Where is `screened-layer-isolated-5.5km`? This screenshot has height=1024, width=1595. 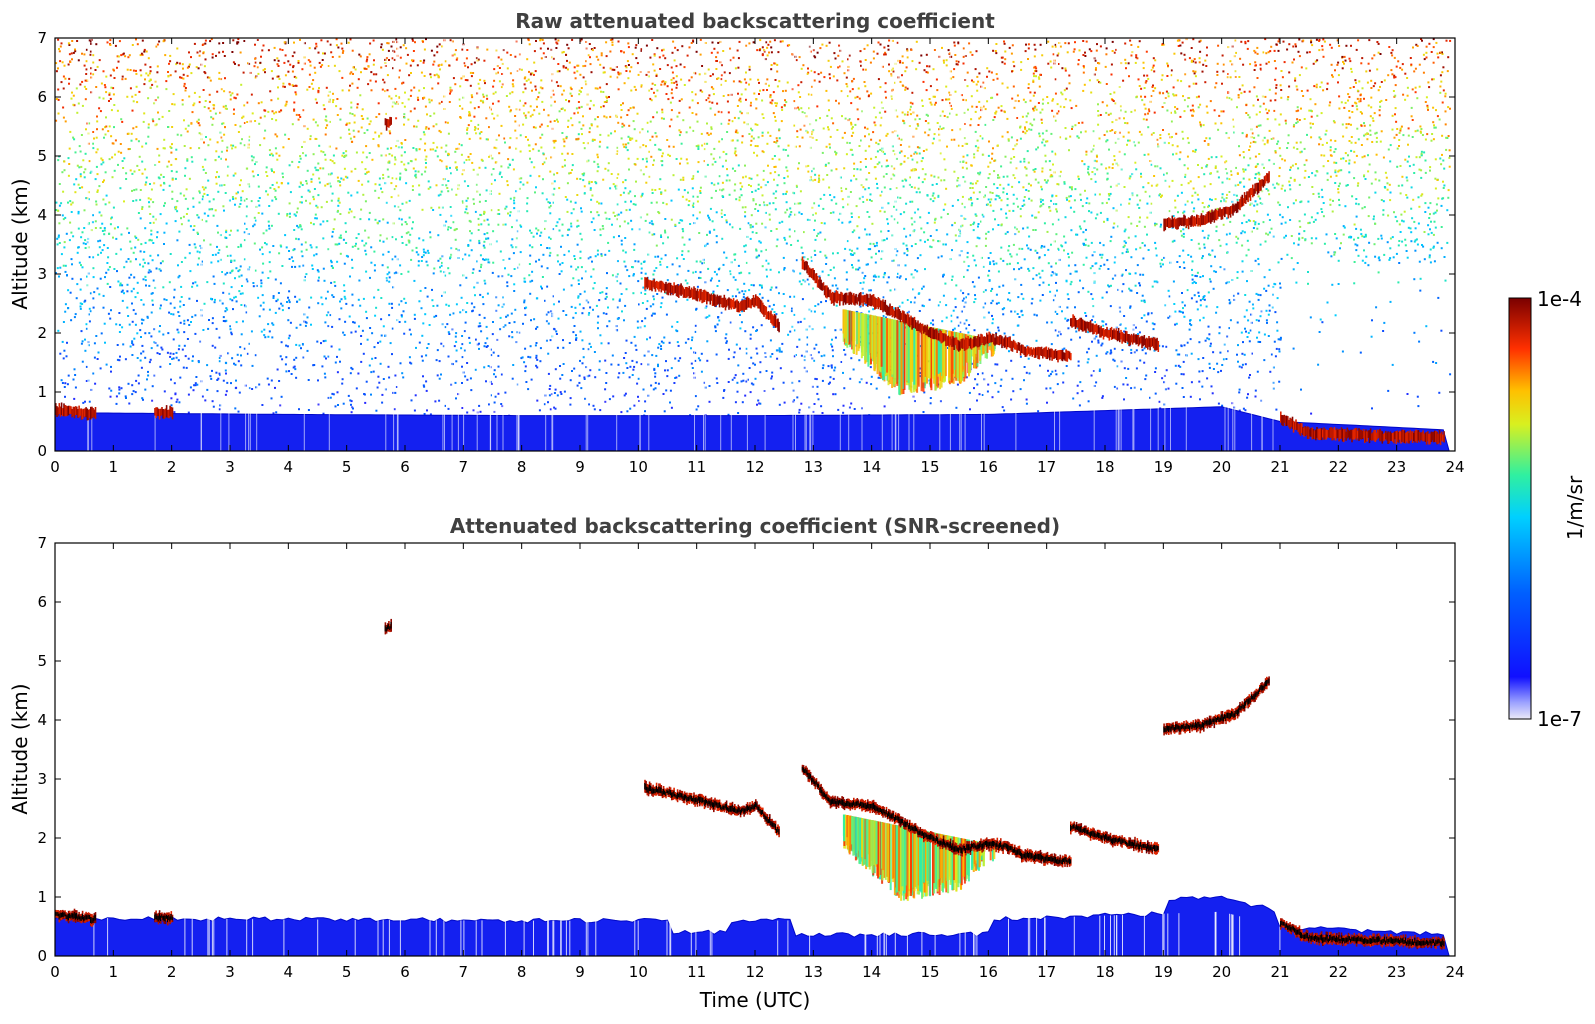
screened-layer-isolated-5.5km is located at coordinates (388, 626).